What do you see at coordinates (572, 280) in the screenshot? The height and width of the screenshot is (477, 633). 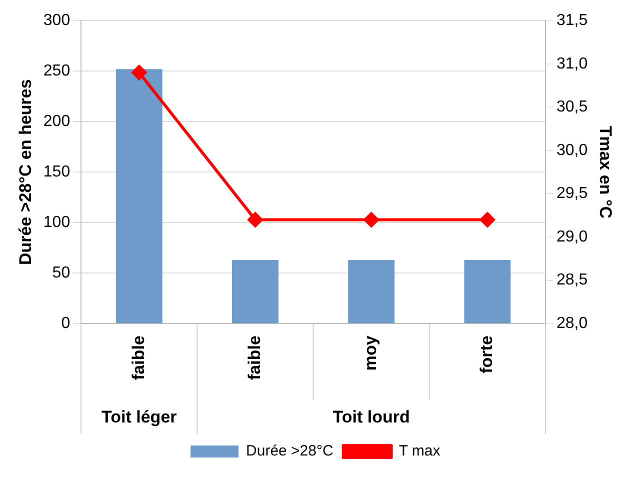 I see `y2-tick-label: 28,5` at bounding box center [572, 280].